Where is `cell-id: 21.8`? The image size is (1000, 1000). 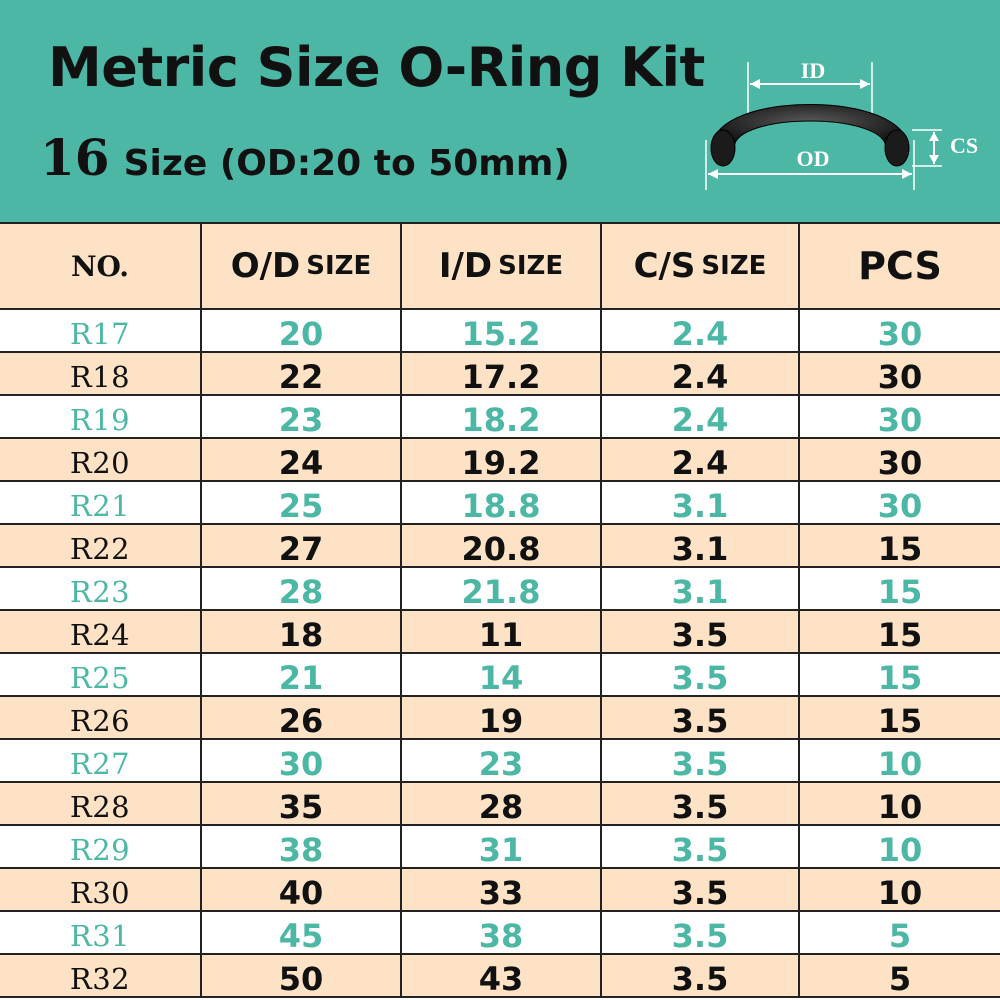 cell-id: 21.8 is located at coordinates (502, 589).